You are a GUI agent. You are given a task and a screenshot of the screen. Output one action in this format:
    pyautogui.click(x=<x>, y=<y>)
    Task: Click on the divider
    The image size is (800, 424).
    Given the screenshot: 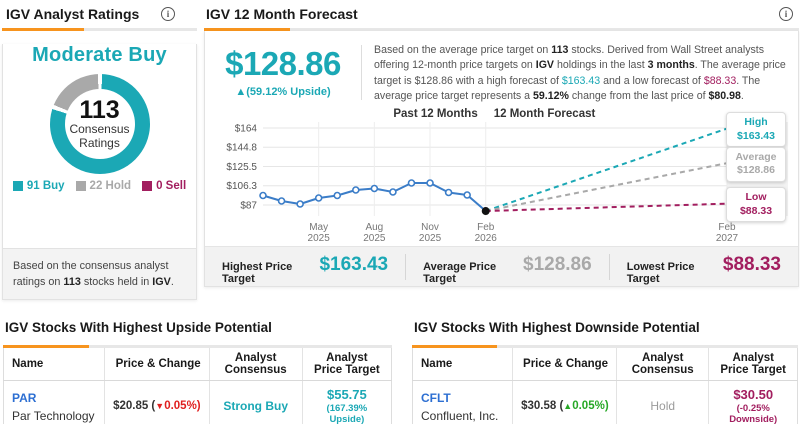 What is the action you would take?
    pyautogui.click(x=361, y=73)
    